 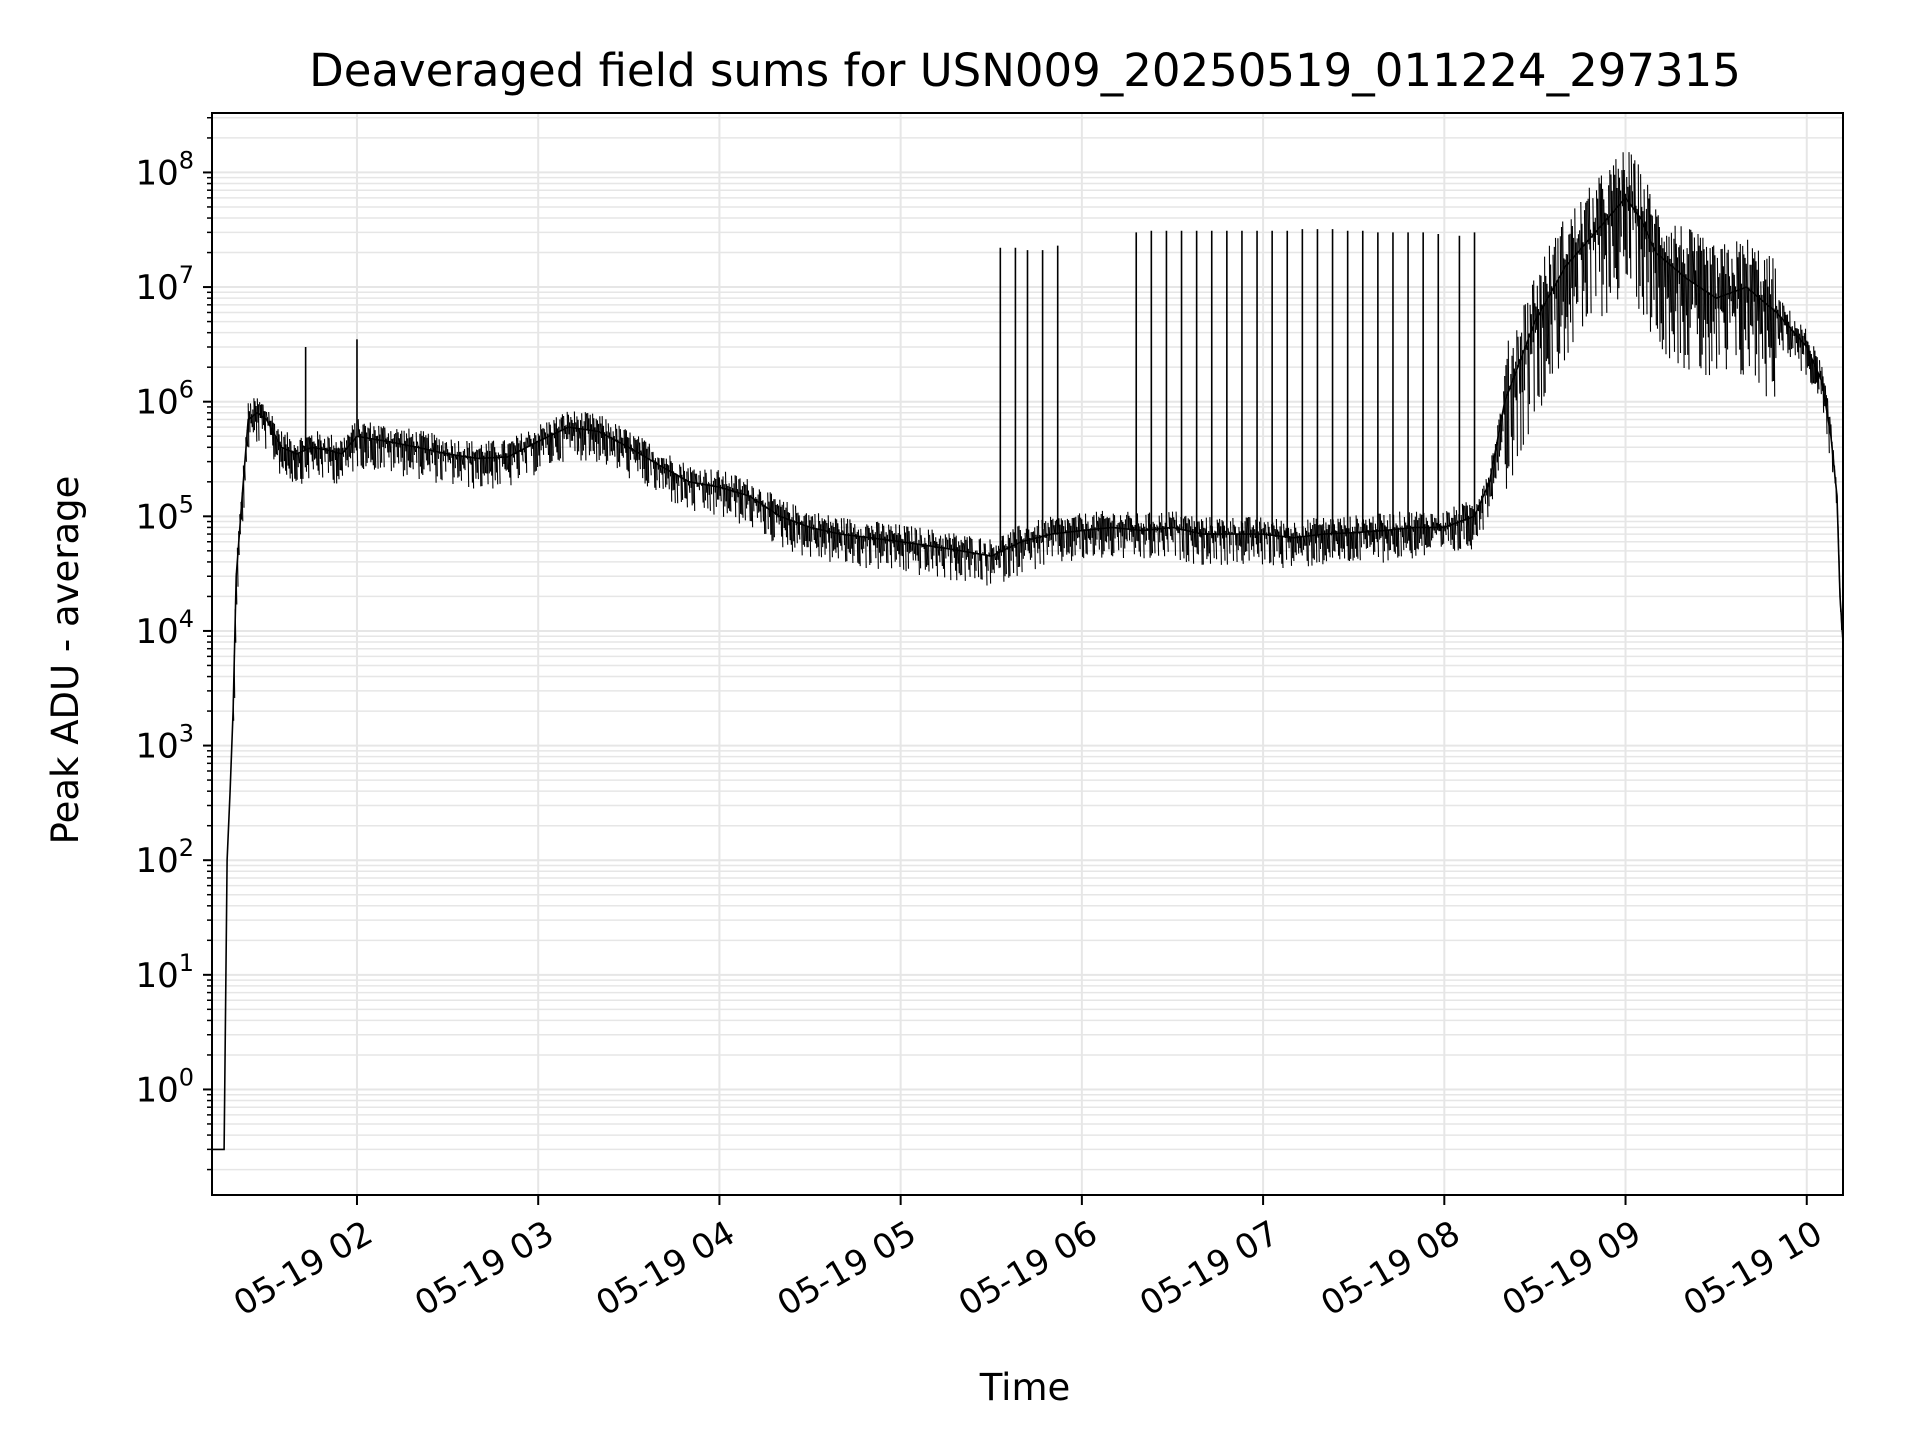 I want to click on x-axis-label: Time, so click(x=1025, y=1387).